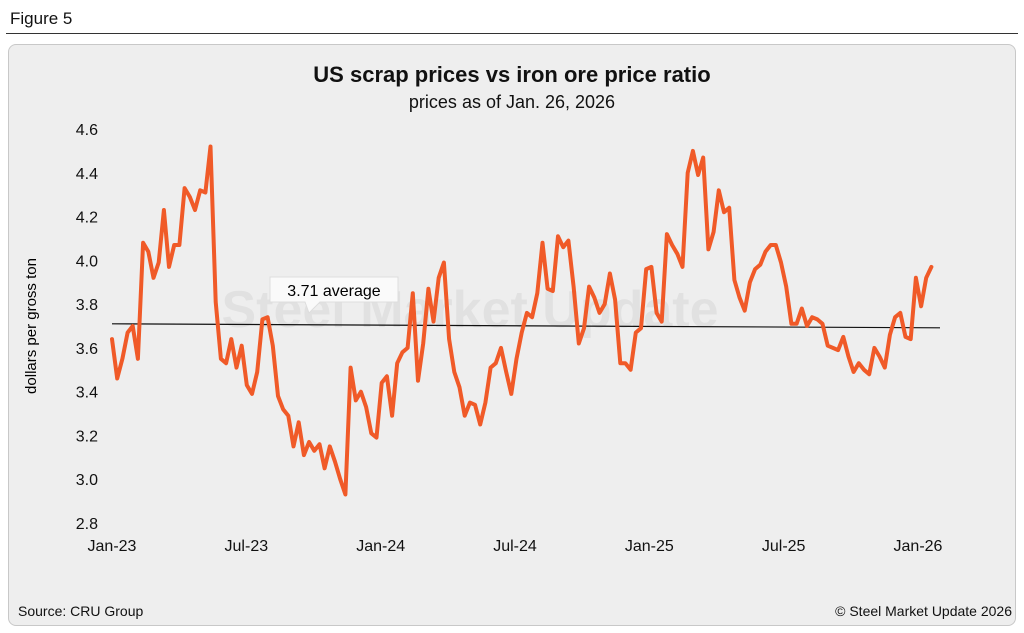  What do you see at coordinates (87, 218) in the screenshot?
I see `y-tick-label: 4.2` at bounding box center [87, 218].